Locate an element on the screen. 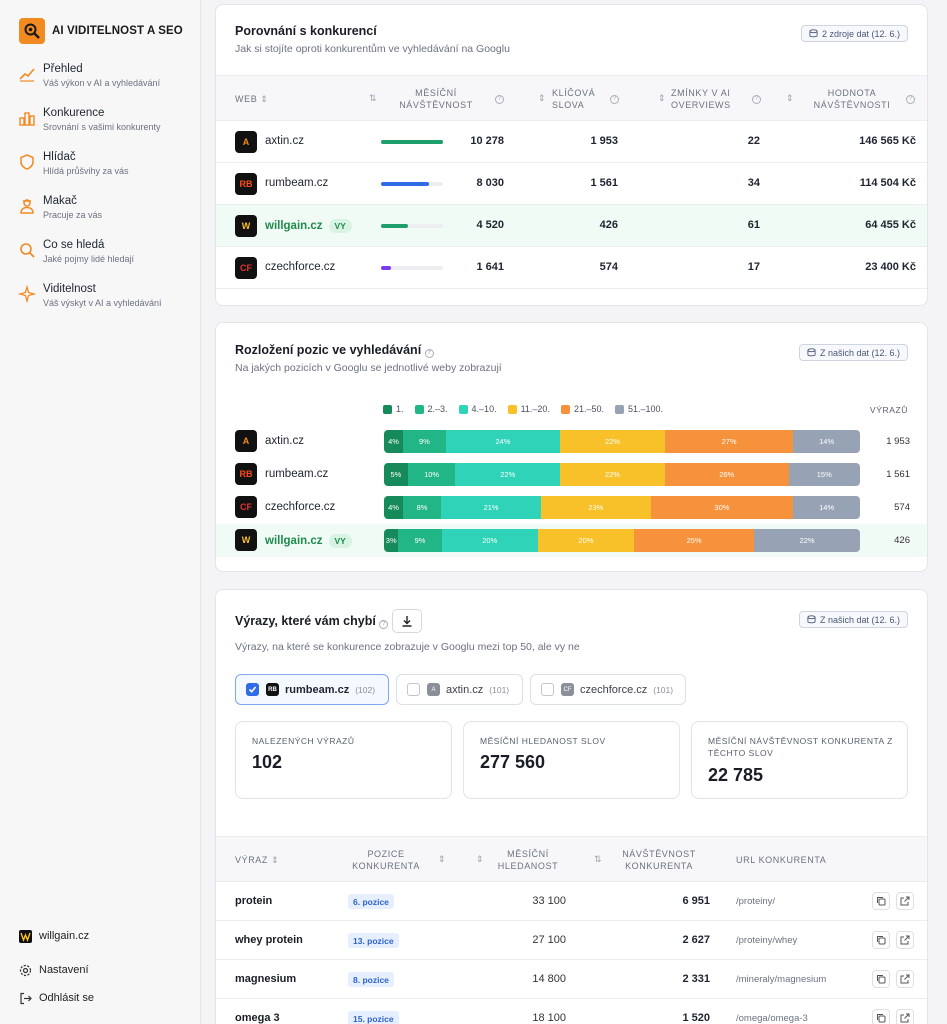 Image resolution: width=947 pixels, height=1024 pixels. distribution-row: RB rumbeam.cz 5% 10% 22% 22% 26% 15% 1 561 is located at coordinates (571, 474).